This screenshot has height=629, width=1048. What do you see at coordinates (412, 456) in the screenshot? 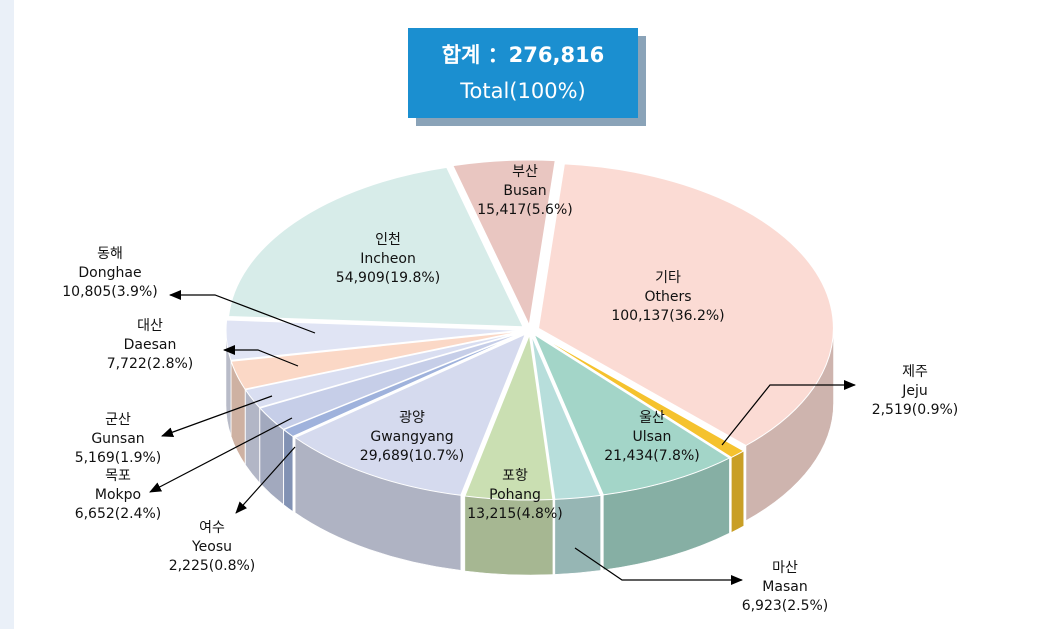
I see `slice-value-label: 29,689(10.7%)` at bounding box center [412, 456].